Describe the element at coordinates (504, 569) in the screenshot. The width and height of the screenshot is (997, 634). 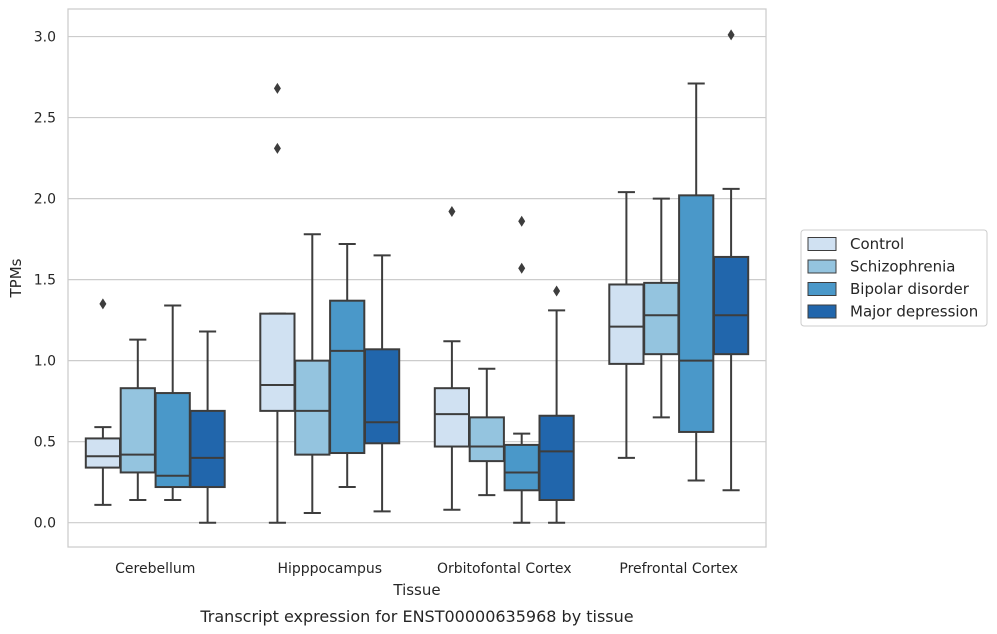
I see `x-tick-label: Orbitofontal Cortex` at that location.